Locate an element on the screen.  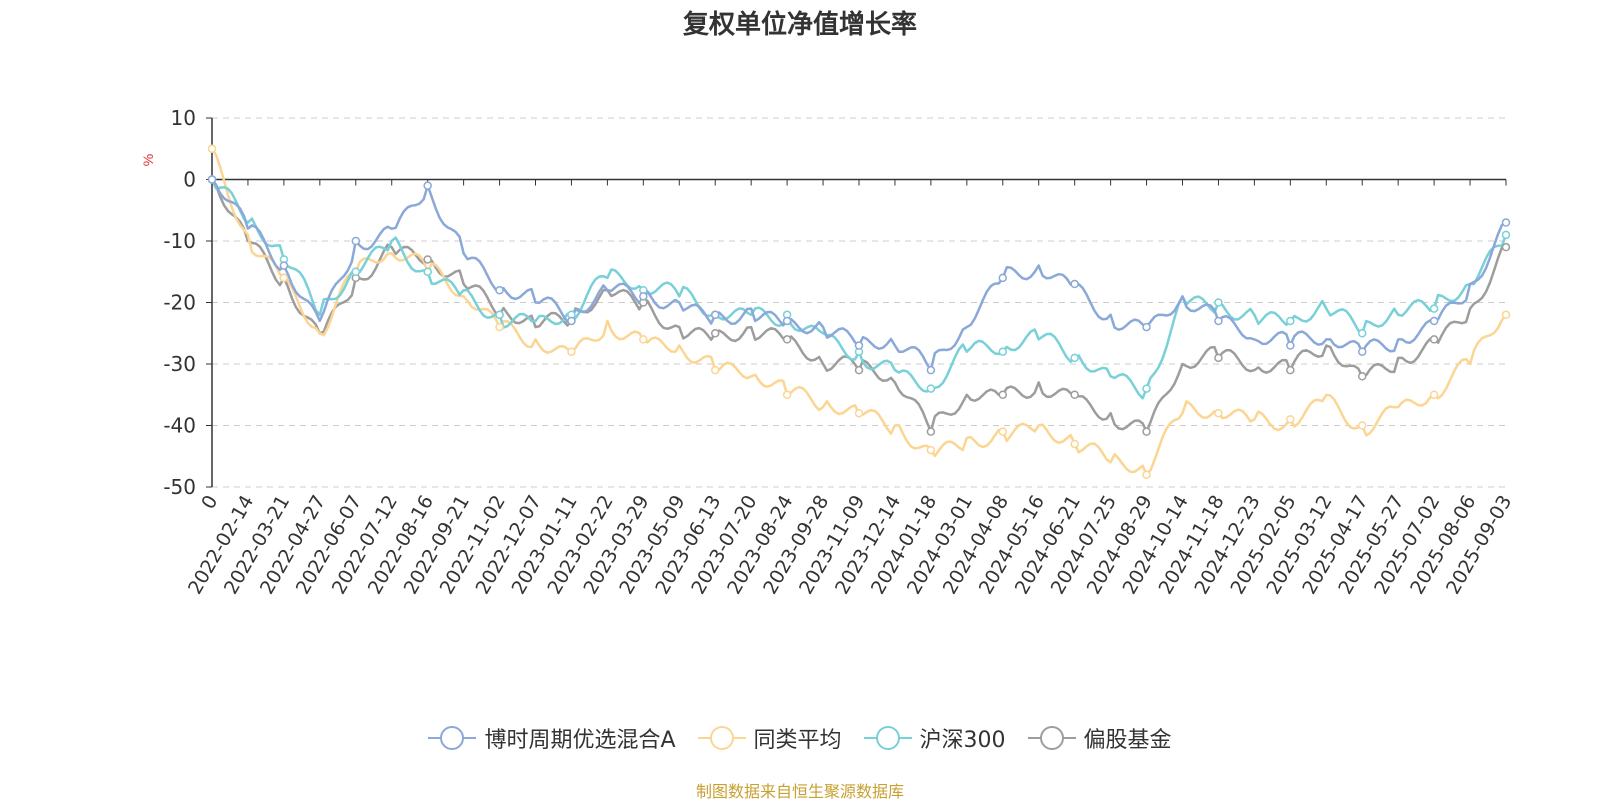
legend-label: 博时周期优选混合A is located at coordinates (580, 740).